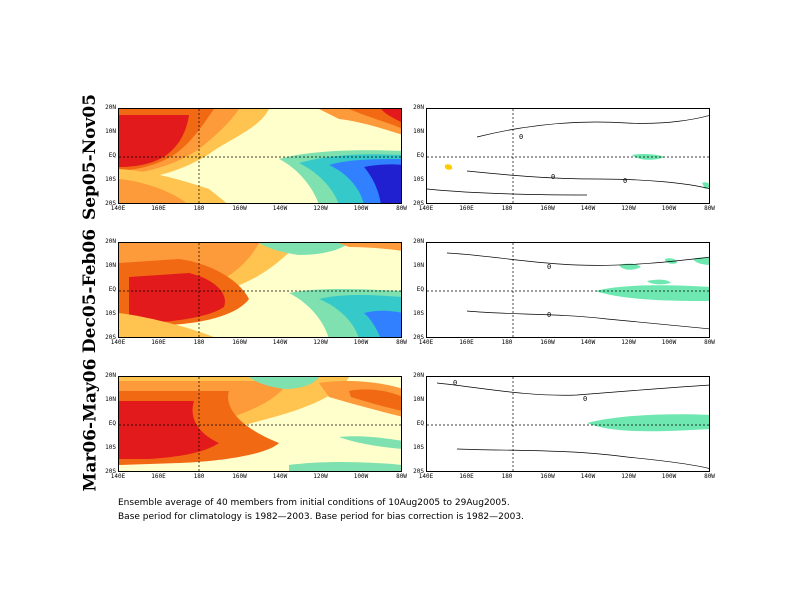 The image size is (792, 612). Describe the element at coordinates (260, 156) in the screenshot. I see `anomaly-map-sep-nov` at that location.